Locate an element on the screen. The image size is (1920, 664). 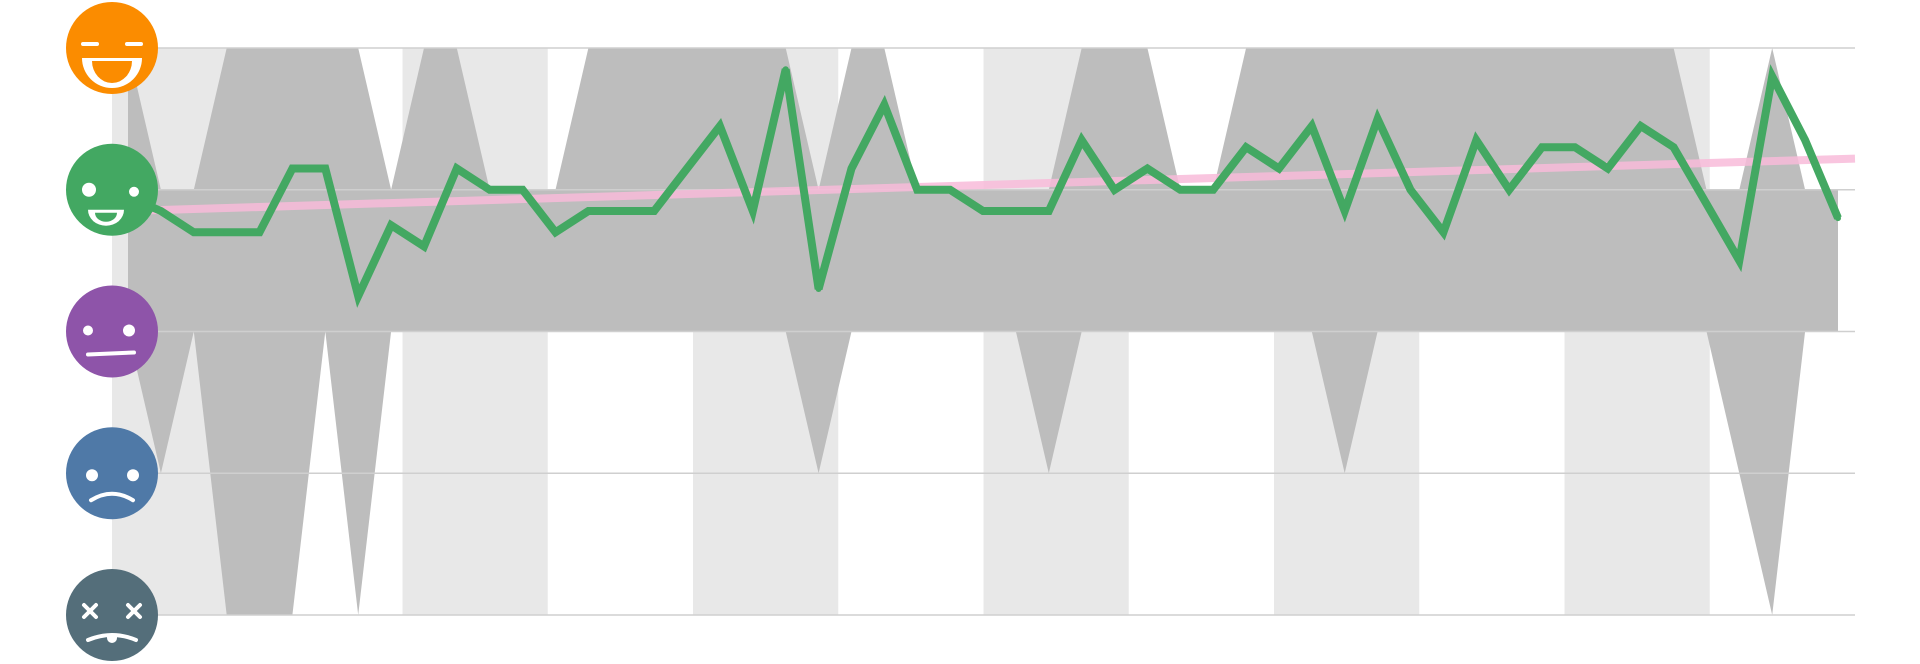
trend-line is located at coordinates (991, 185).